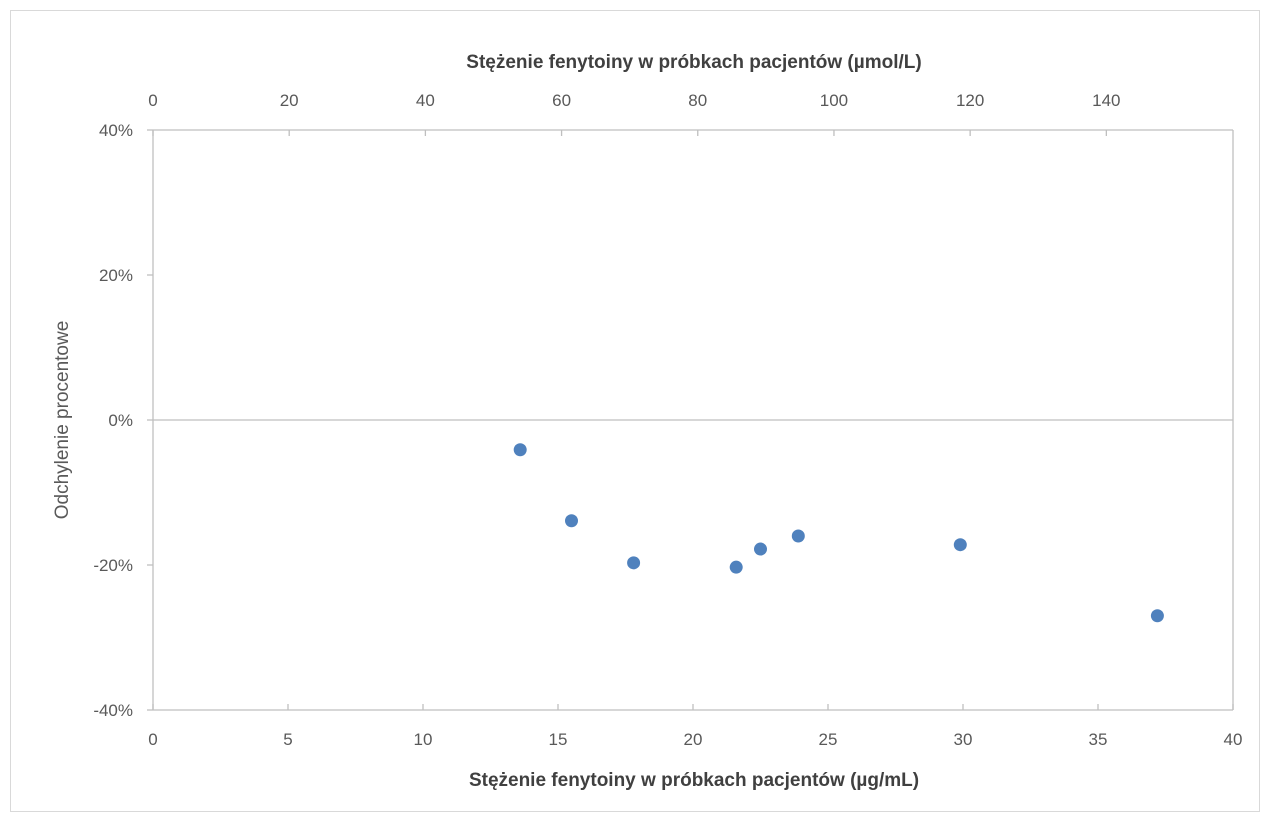 Image resolution: width=1270 pixels, height=822 pixels. Describe the element at coordinates (116, 275) in the screenshot. I see `y-tick-label: 20%` at that location.